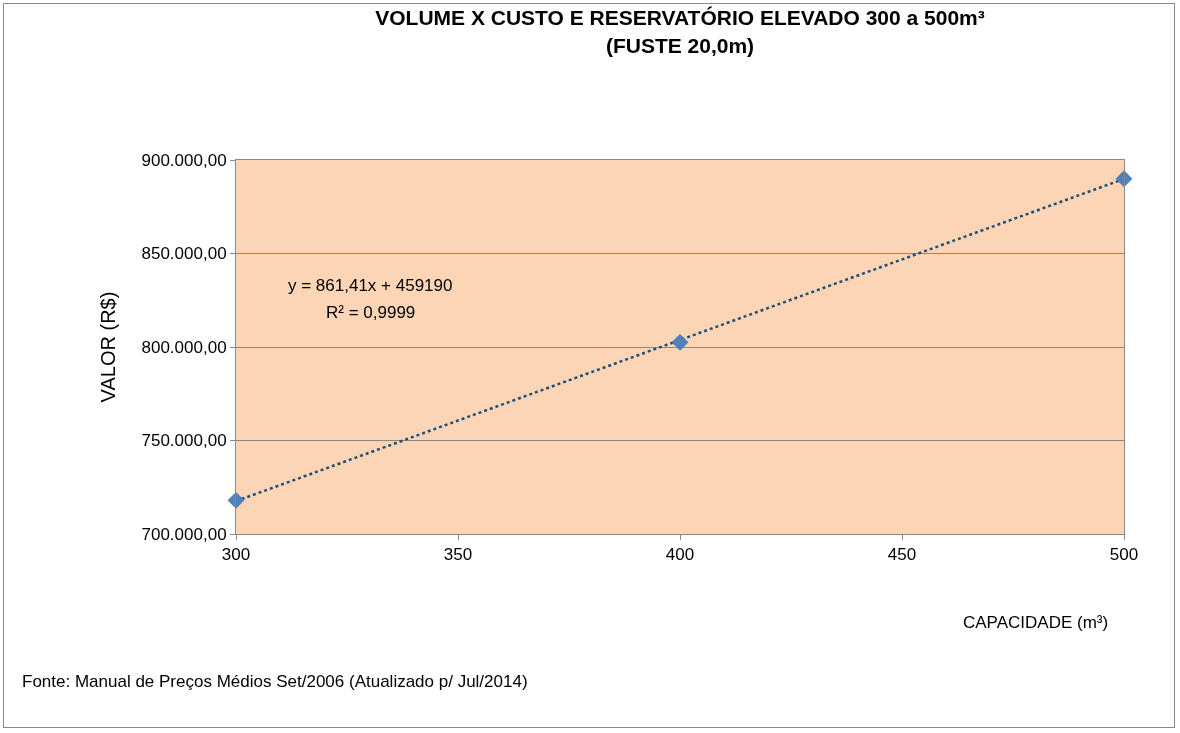 Image resolution: width=1180 pixels, height=733 pixels. Describe the element at coordinates (370, 285) in the screenshot. I see `annotation: y = 861,41x + 459190` at that location.